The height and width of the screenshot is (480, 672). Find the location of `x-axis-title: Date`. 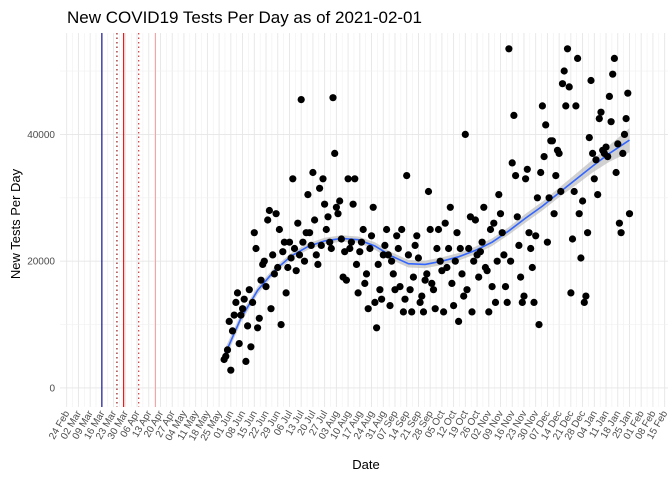

x-axis-title: Date is located at coordinates (365, 464).